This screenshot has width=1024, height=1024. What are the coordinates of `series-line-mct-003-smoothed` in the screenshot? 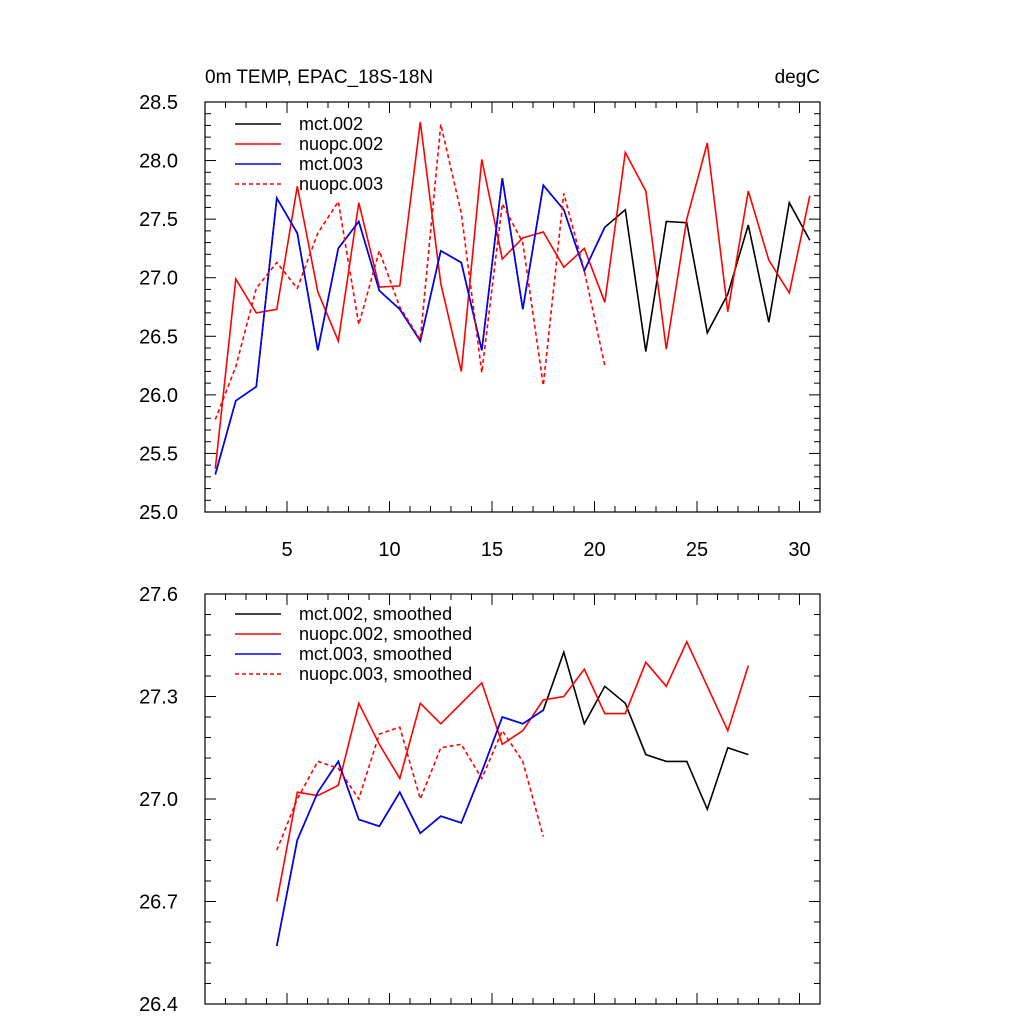 It's located at (410, 828).